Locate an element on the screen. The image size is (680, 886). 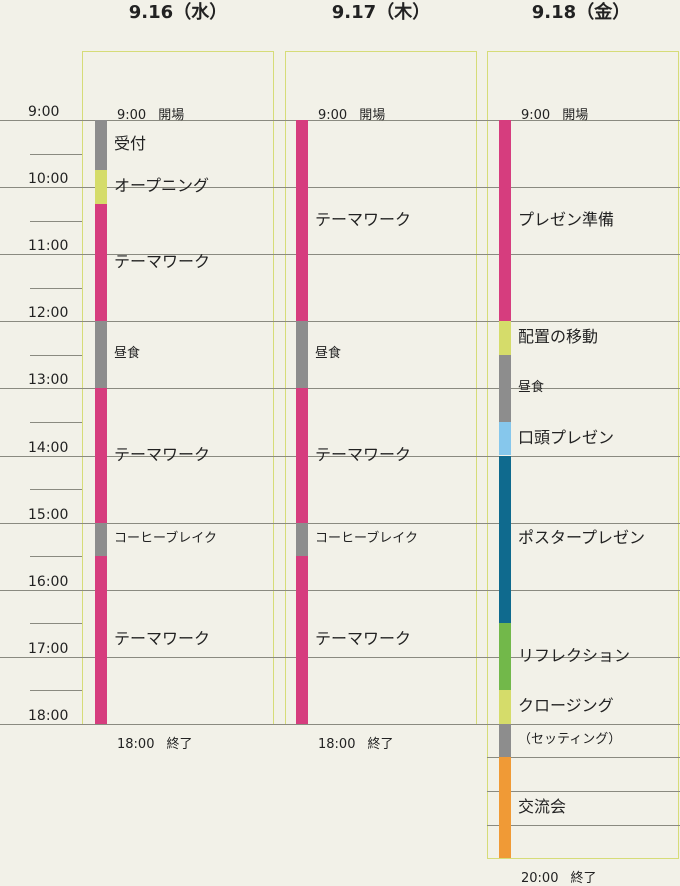
day-title: 9.18（金） is located at coordinates (581, 12).